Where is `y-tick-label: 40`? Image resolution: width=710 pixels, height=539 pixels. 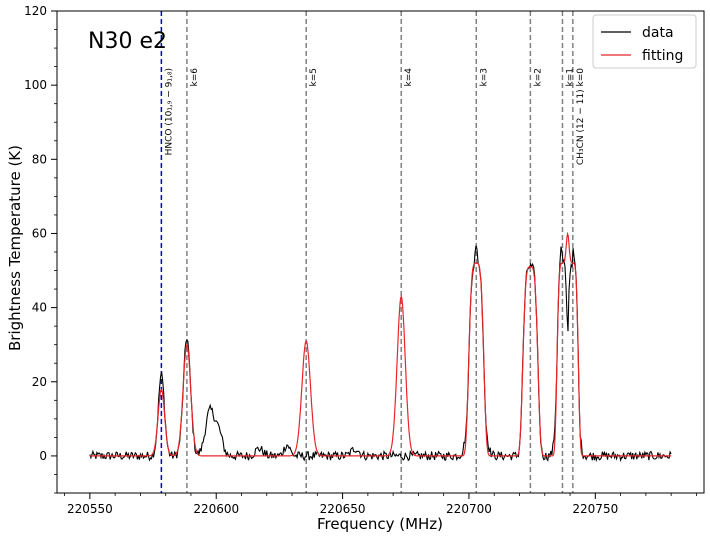
y-tick-label: 40 is located at coordinates (39, 308).